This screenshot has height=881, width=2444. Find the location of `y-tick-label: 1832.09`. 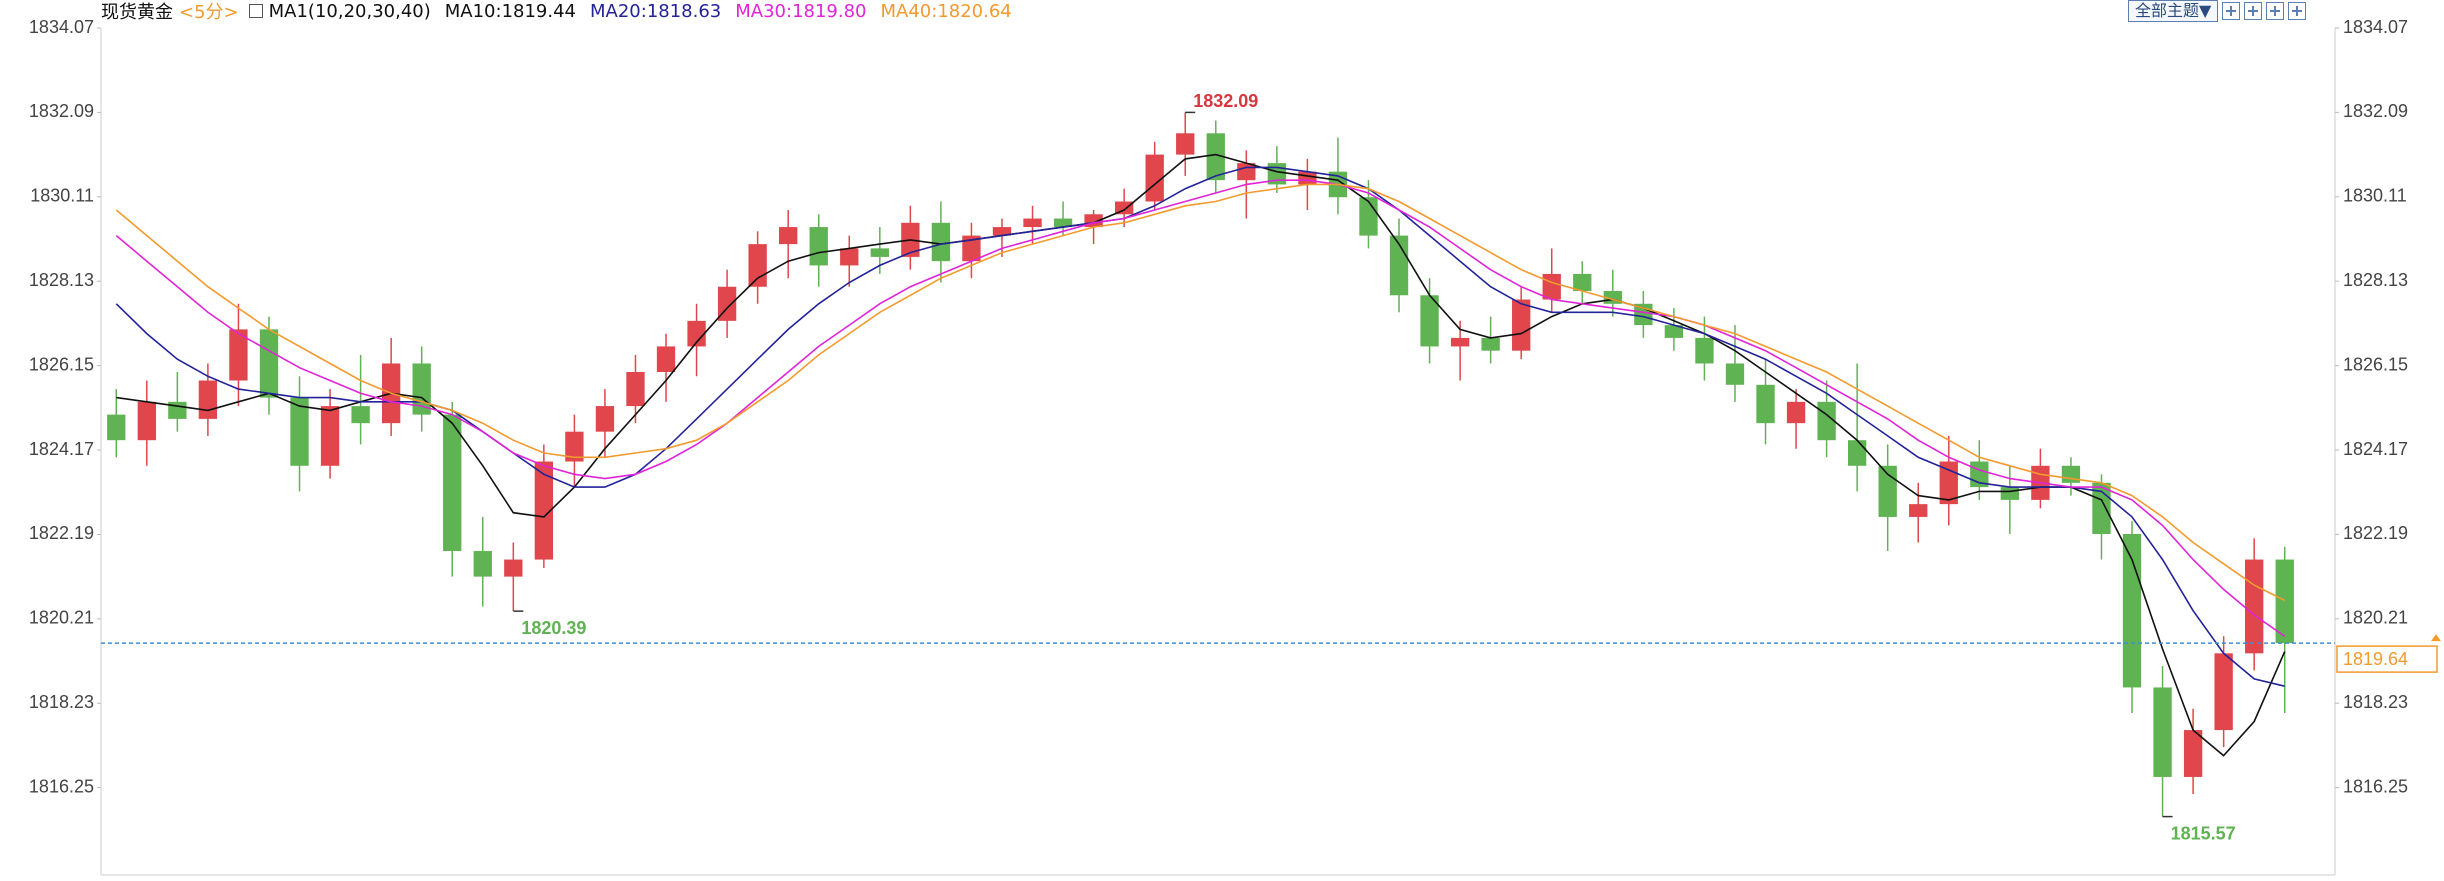

y-tick-label: 1832.09 is located at coordinates (61, 111).